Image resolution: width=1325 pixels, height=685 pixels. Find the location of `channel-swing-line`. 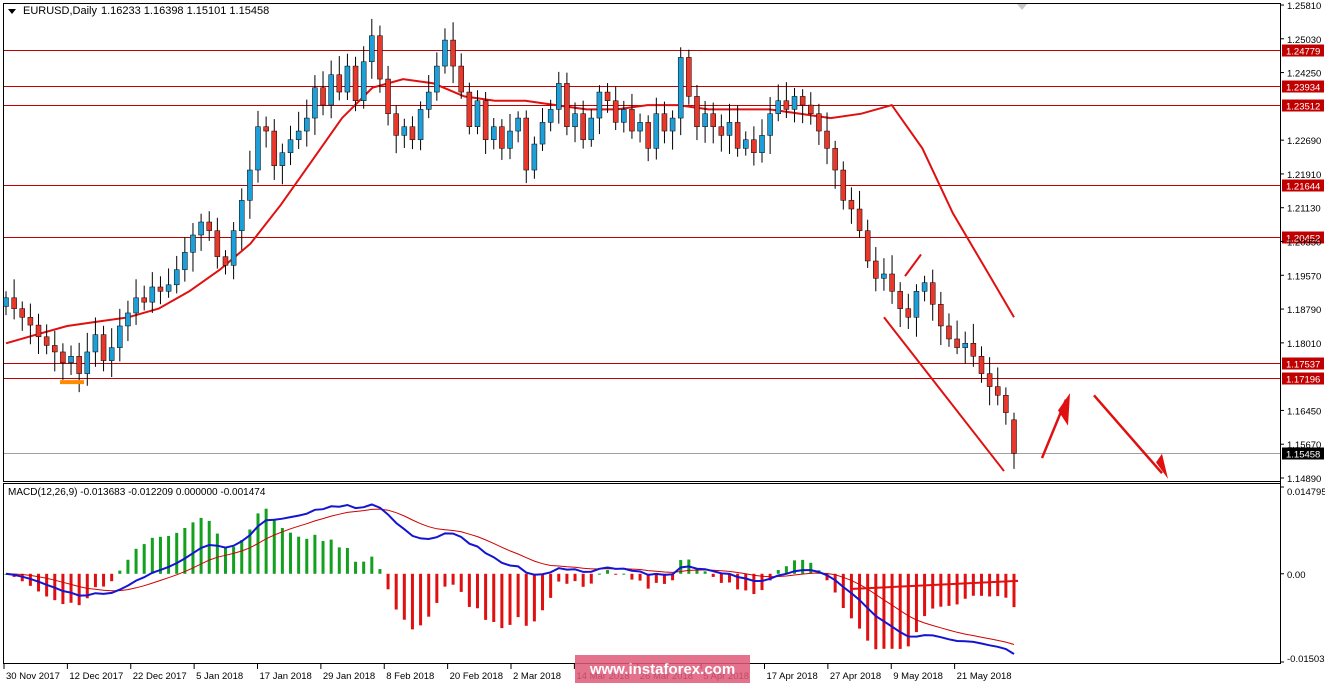

channel-swing-line is located at coordinates (913, 265).